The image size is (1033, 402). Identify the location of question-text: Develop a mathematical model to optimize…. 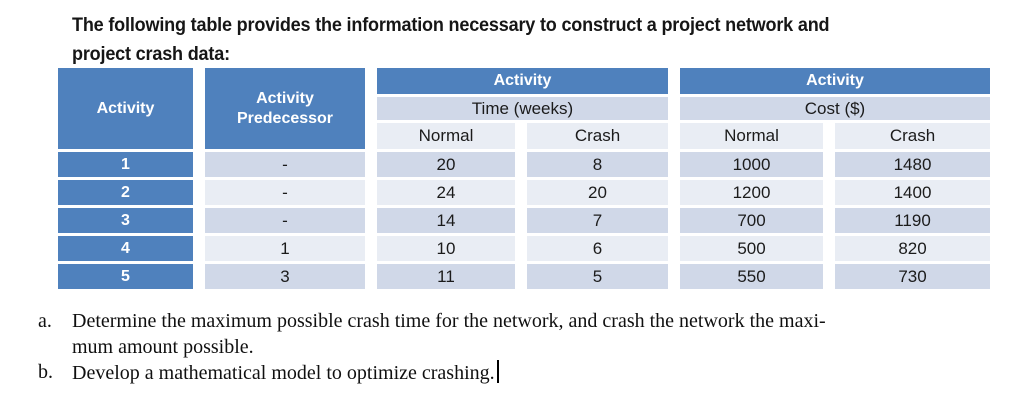
(285, 373).